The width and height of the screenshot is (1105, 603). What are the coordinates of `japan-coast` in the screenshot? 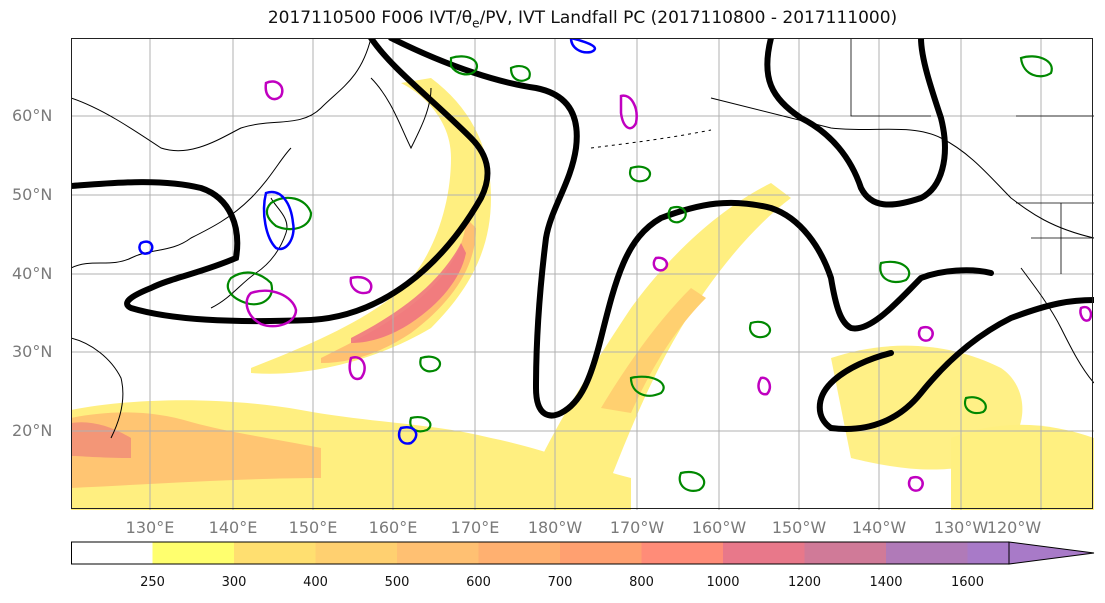 It's located at (249, 253).